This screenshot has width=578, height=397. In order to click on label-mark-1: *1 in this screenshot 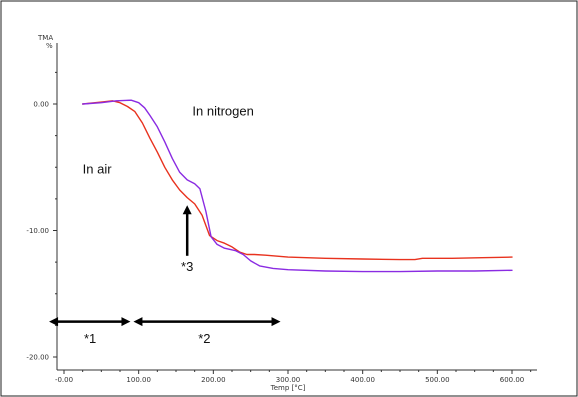, I will do `click(90, 338)`.